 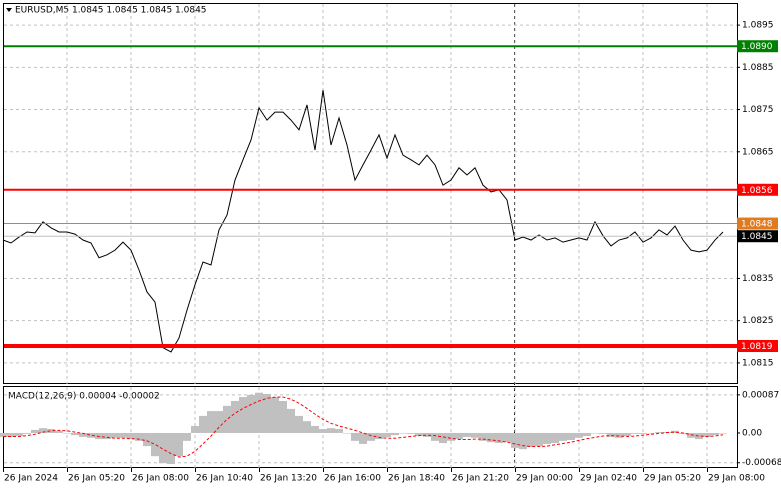 I want to click on level-label: 1.0848, so click(x=757, y=225).